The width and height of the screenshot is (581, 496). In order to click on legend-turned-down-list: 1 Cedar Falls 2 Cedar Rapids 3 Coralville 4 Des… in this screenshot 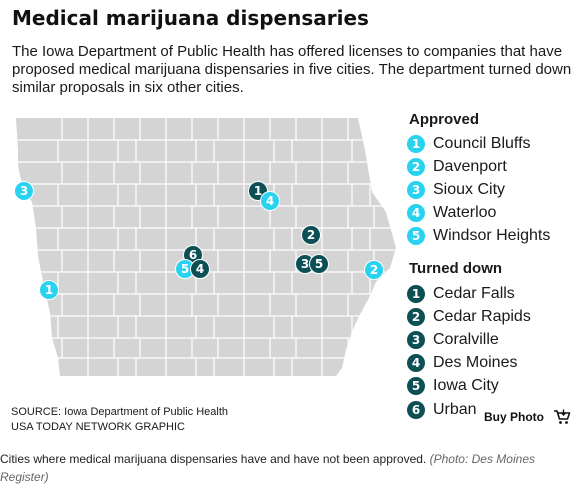, I will do `click(469, 351)`.